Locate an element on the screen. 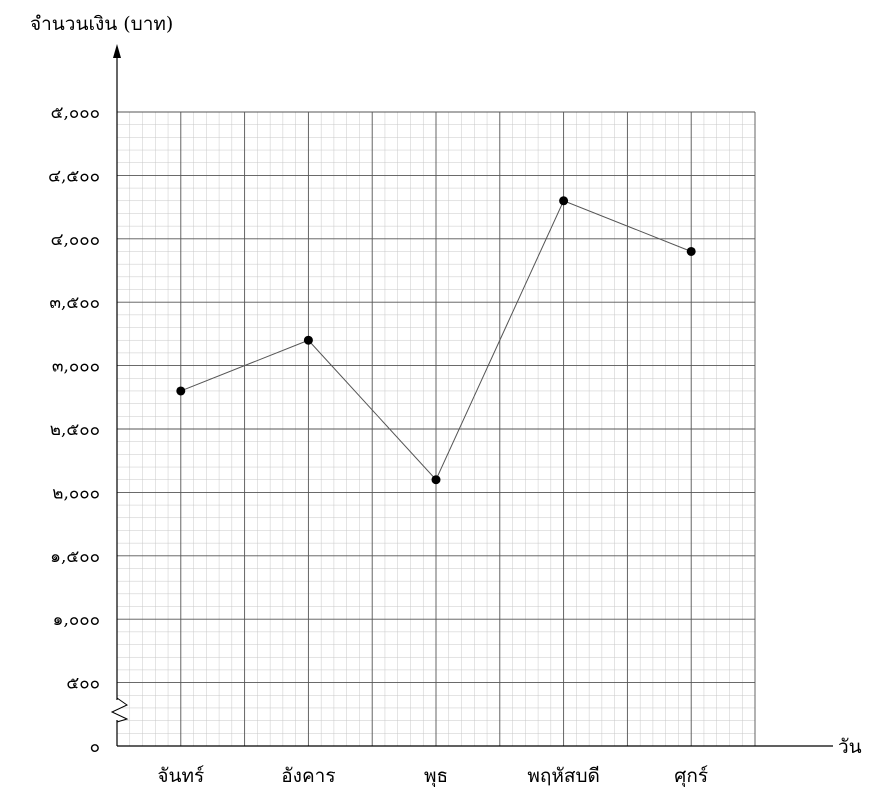  x-tick-label: พุธ is located at coordinates (436, 776).